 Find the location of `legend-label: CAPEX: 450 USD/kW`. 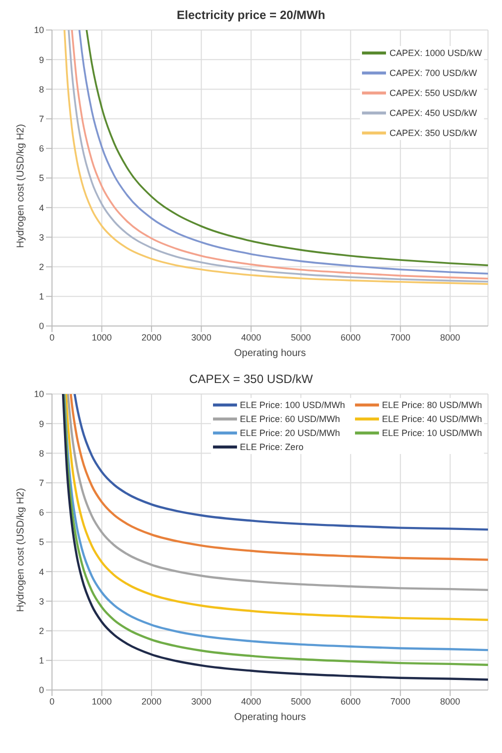

legend-label: CAPEX: 450 USD/kW is located at coordinates (433, 113).